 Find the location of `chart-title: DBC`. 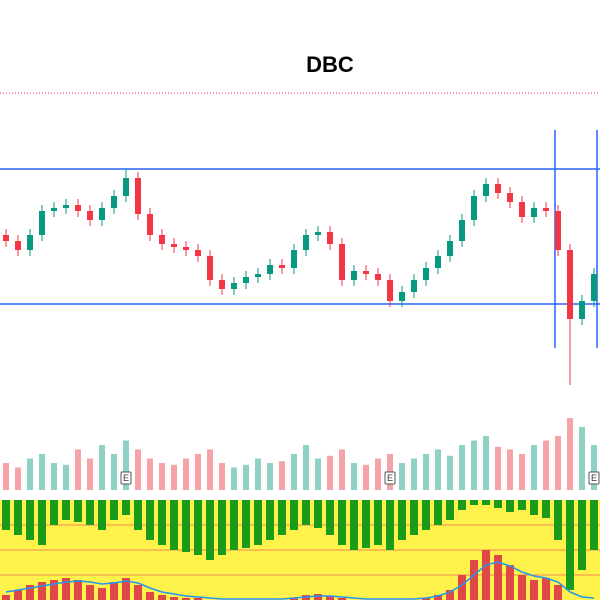

chart-title: DBC is located at coordinates (330, 64).